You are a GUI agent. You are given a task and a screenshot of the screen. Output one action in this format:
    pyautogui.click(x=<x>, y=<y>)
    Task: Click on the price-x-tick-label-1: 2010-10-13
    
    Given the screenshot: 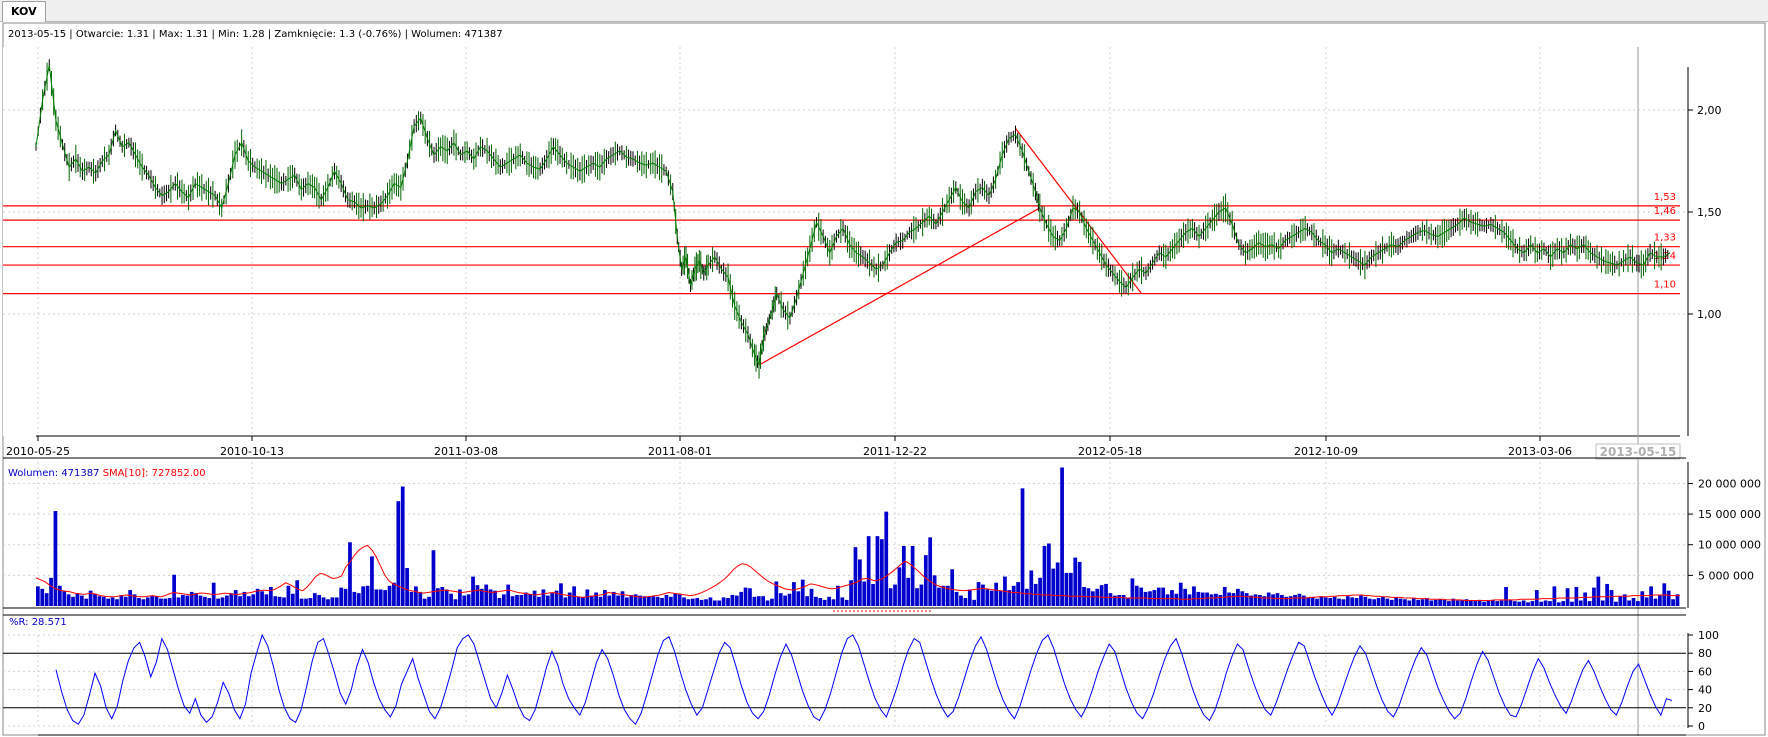 What is the action you would take?
    pyautogui.click(x=252, y=451)
    